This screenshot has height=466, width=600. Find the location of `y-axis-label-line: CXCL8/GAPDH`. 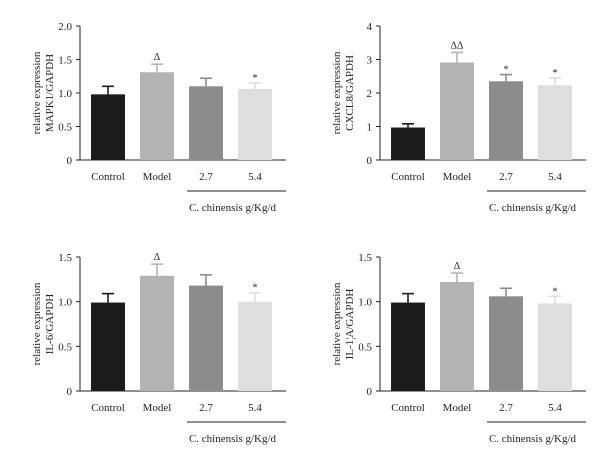

y-axis-label-line: CXCL8/GAPDH is located at coordinates (350, 93).